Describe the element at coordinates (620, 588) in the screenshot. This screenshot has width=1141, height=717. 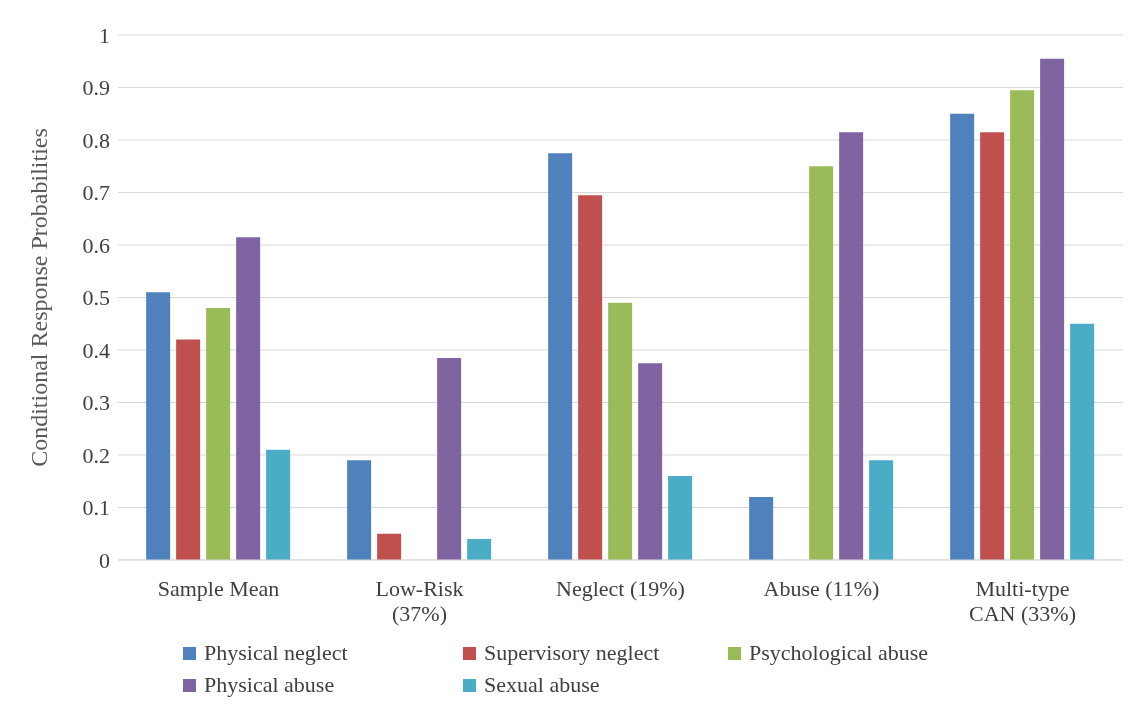
I see `x-tick-label: Neglect (19%)` at that location.